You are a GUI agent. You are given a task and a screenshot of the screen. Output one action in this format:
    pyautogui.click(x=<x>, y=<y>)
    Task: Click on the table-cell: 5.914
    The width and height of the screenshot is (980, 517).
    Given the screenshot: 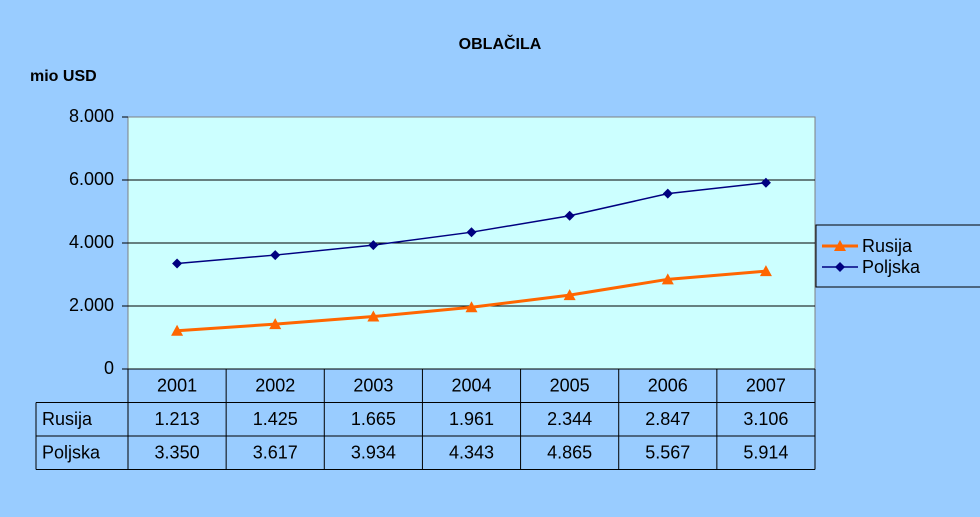 What is the action you would take?
    pyautogui.click(x=765, y=453)
    